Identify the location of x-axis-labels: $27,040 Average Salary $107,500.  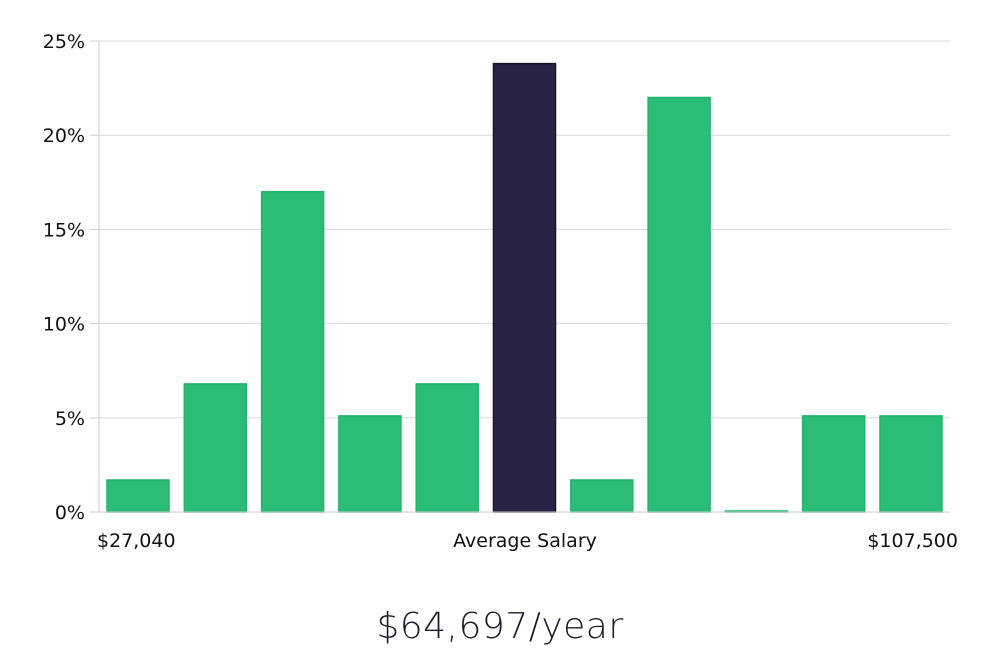
(527, 541).